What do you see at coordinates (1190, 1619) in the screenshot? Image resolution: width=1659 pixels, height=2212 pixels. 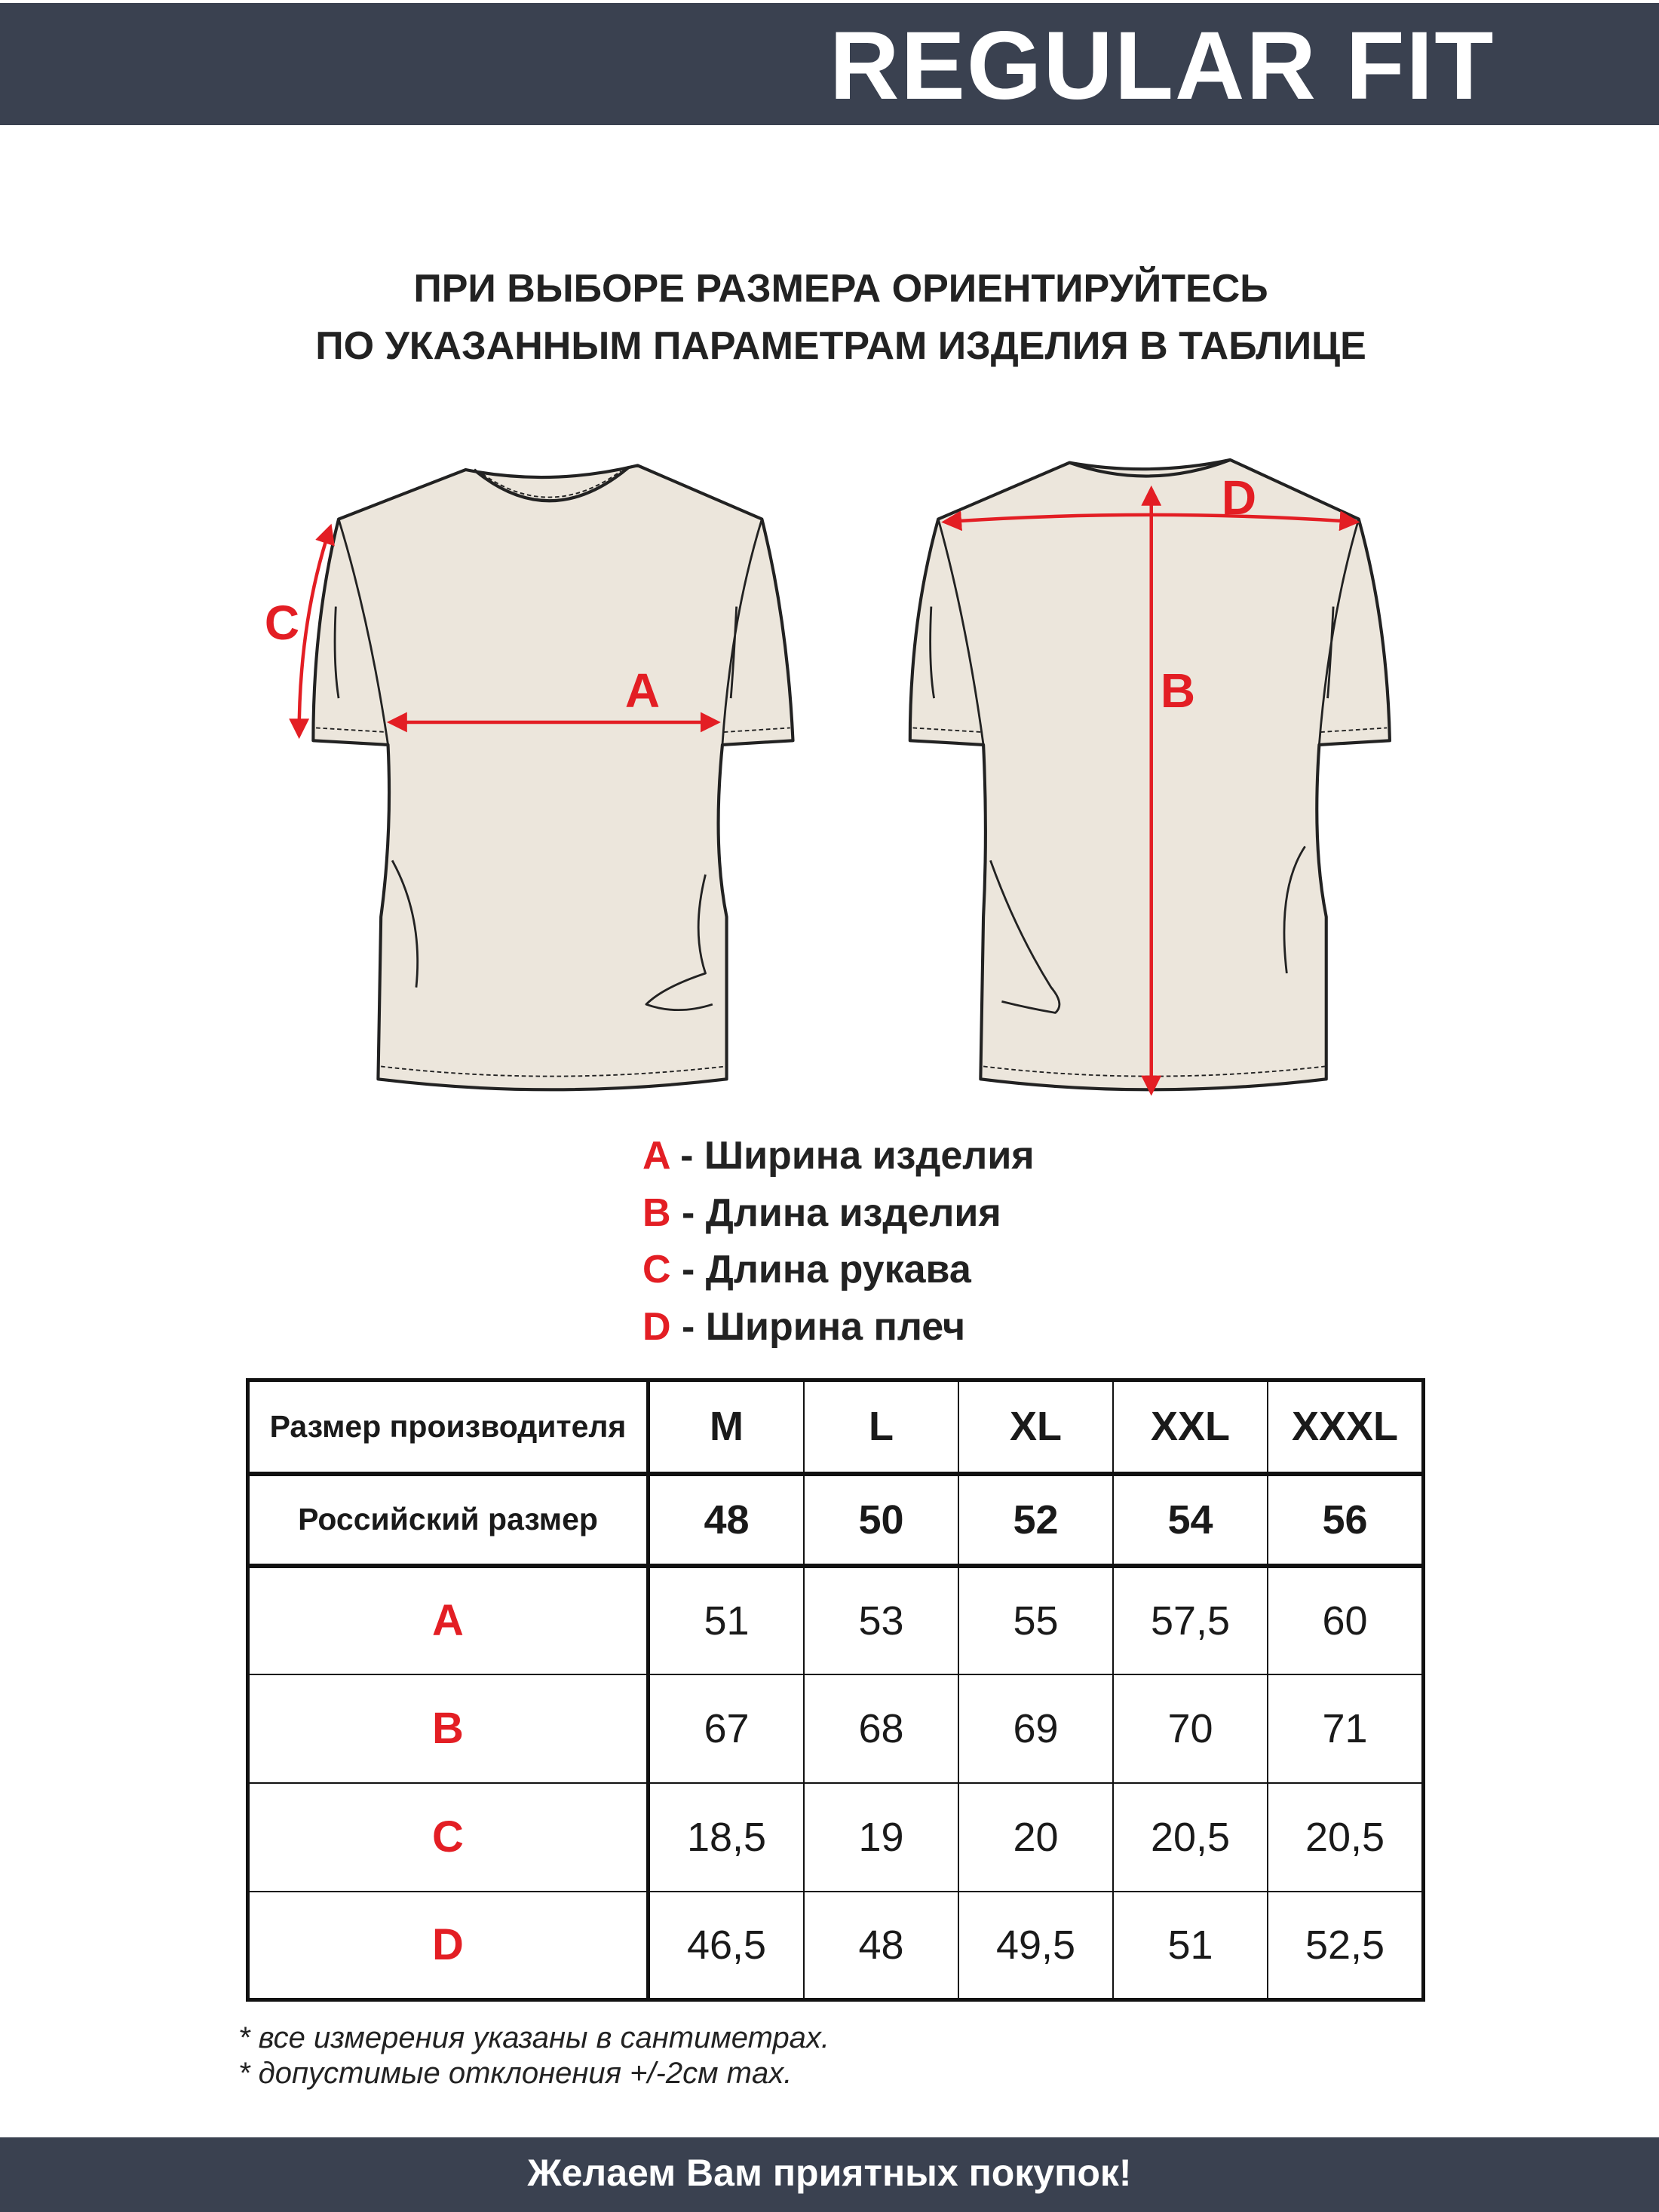 I see `value-cell: 57,5` at bounding box center [1190, 1619].